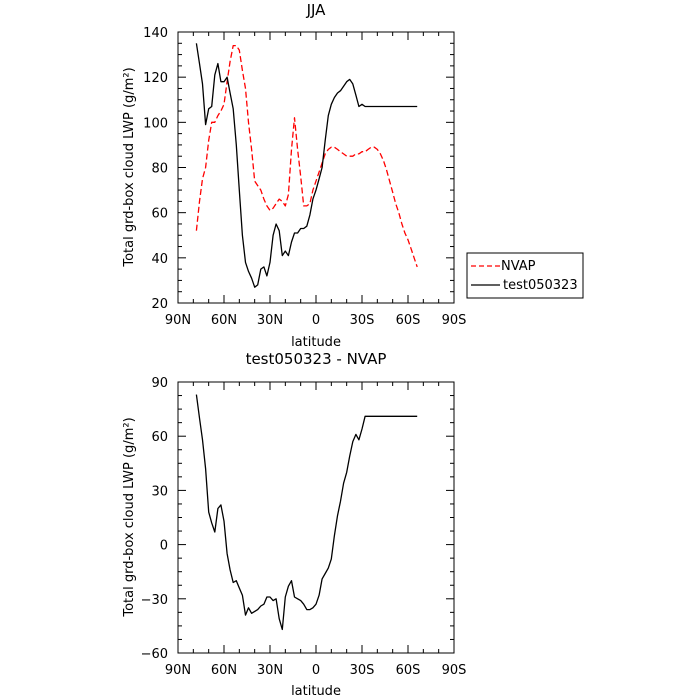 The height and width of the screenshot is (700, 700). I want to click on panel-bottom-ytick-label: −60, so click(154, 654).